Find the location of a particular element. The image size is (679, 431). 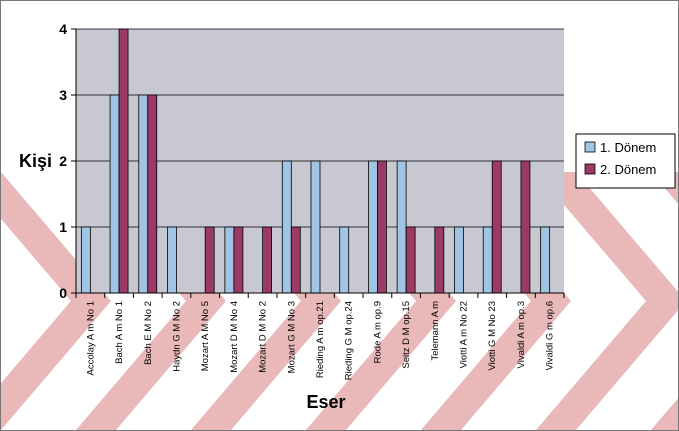

x-axis-title: Eser is located at coordinates (325, 402).